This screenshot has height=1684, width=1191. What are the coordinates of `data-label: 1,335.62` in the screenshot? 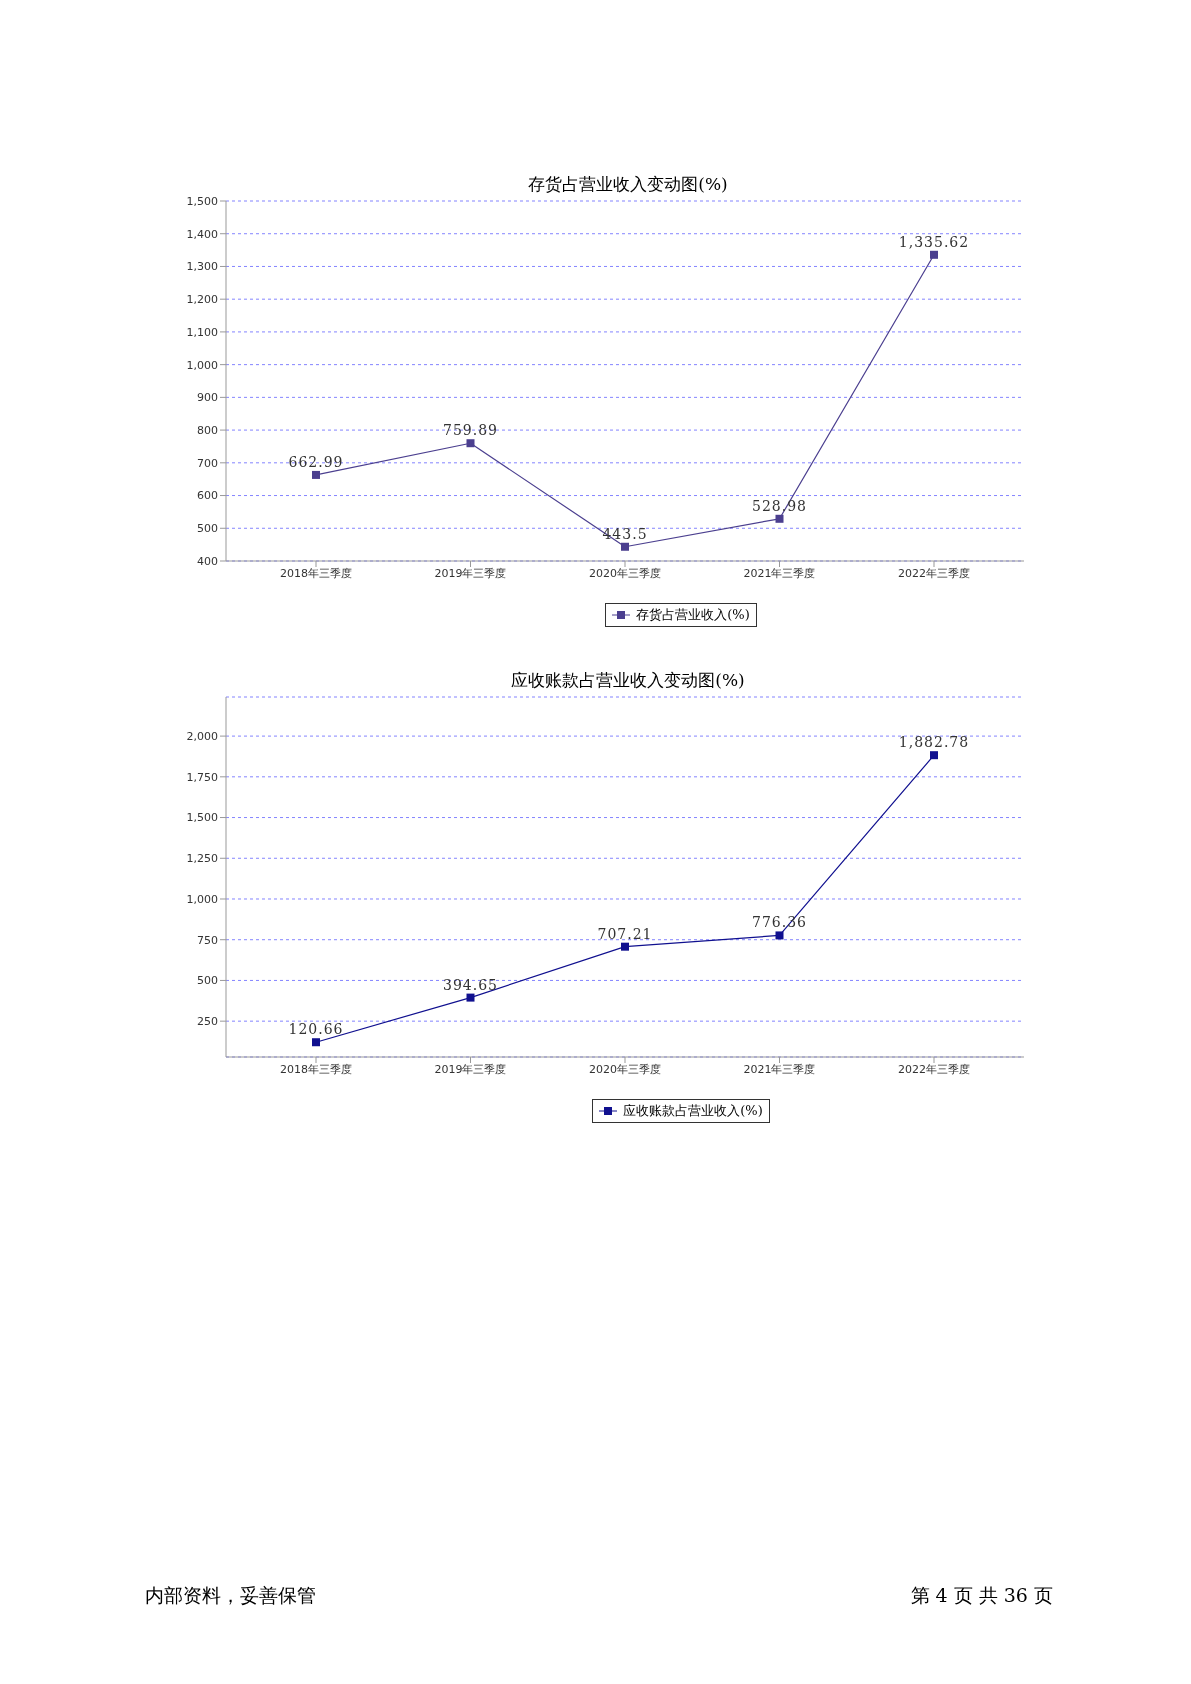 It's located at (934, 241).